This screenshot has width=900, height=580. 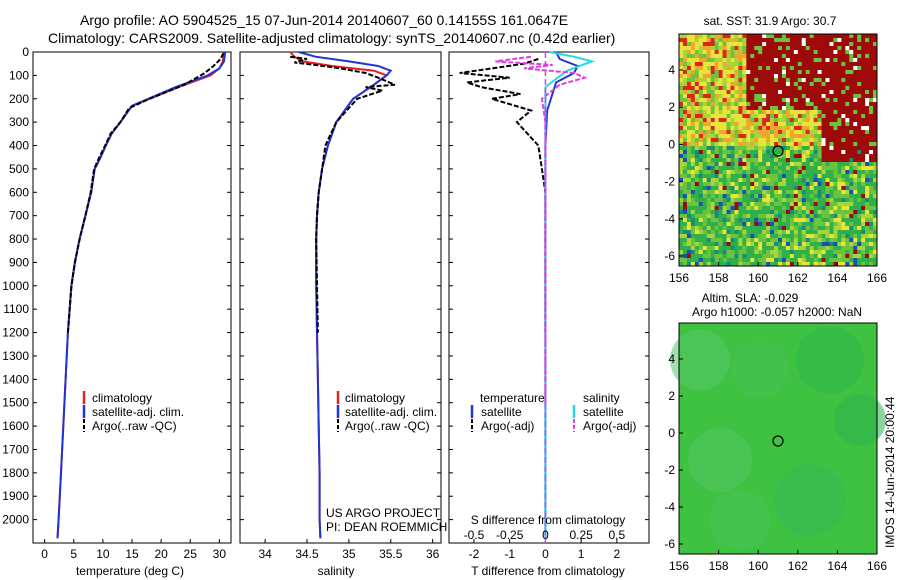 What do you see at coordinates (617, 535) in the screenshot?
I see `sdiff-tick-label-0.5: 0.5` at bounding box center [617, 535].